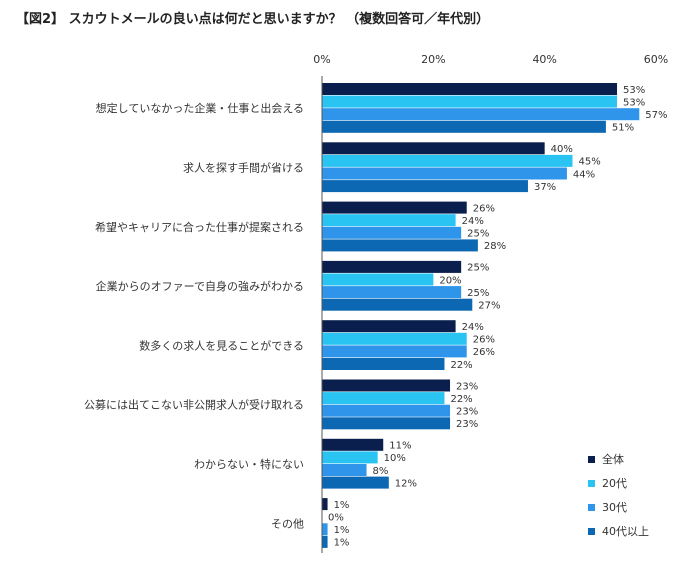  Describe the element at coordinates (253, 19) in the screenshot. I see `chart-title: 【図2】 スカウトメールの良い点は何だと思いますか？ （複数回答可／年代別）` at that location.